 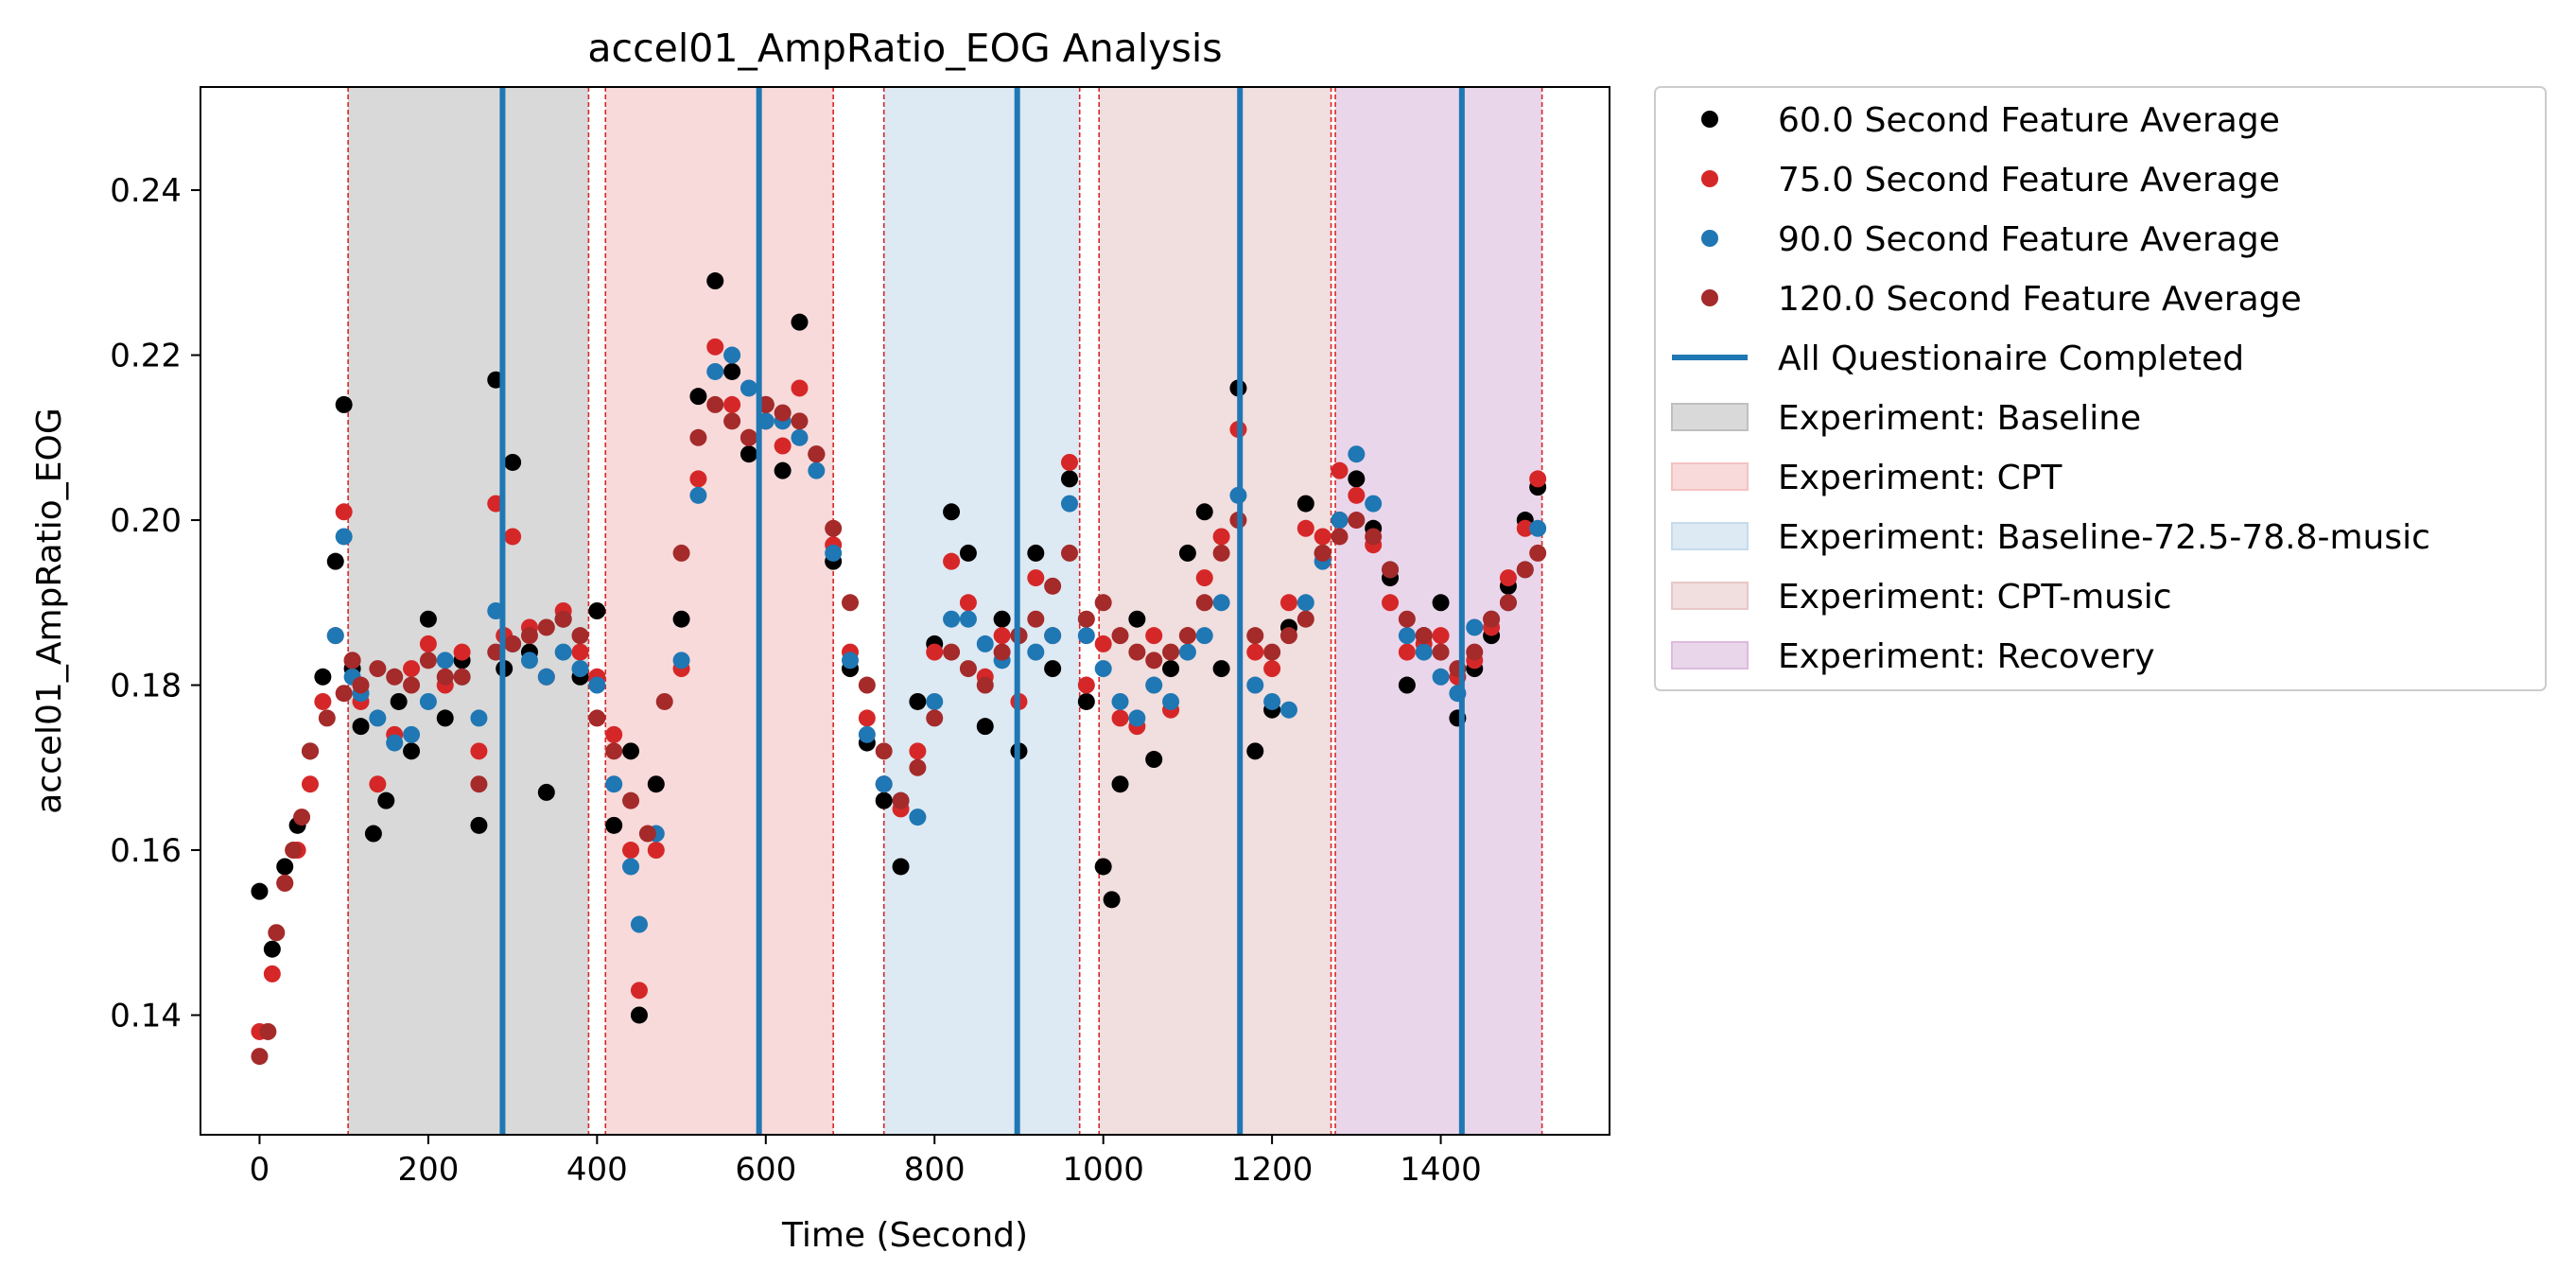 What do you see at coordinates (1272, 1170) in the screenshot?
I see `x-tick-label-6: 1200` at bounding box center [1272, 1170].